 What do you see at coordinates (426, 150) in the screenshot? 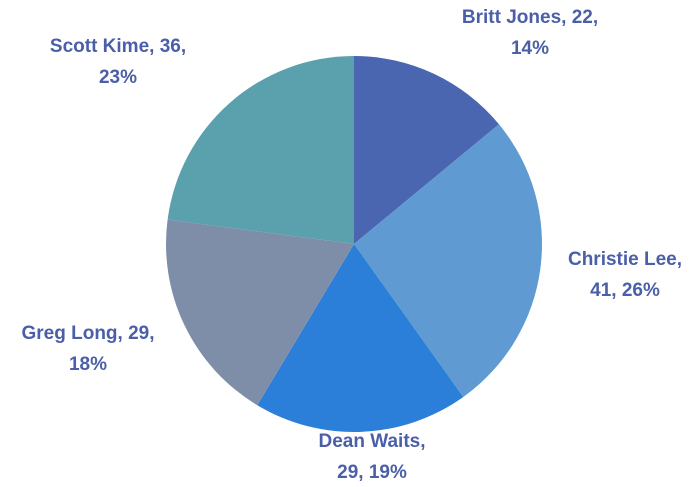
I see `pie-slice-britt-jones` at bounding box center [426, 150].